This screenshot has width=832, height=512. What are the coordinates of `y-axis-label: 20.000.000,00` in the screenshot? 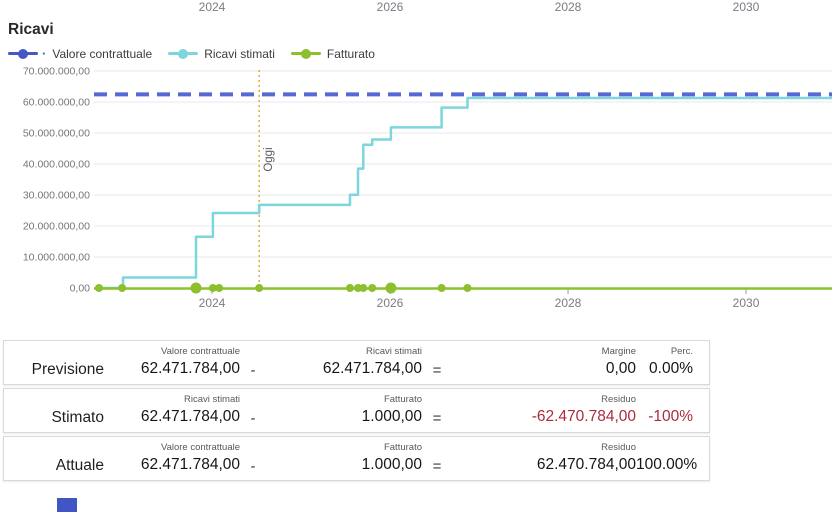 It's located at (56, 227).